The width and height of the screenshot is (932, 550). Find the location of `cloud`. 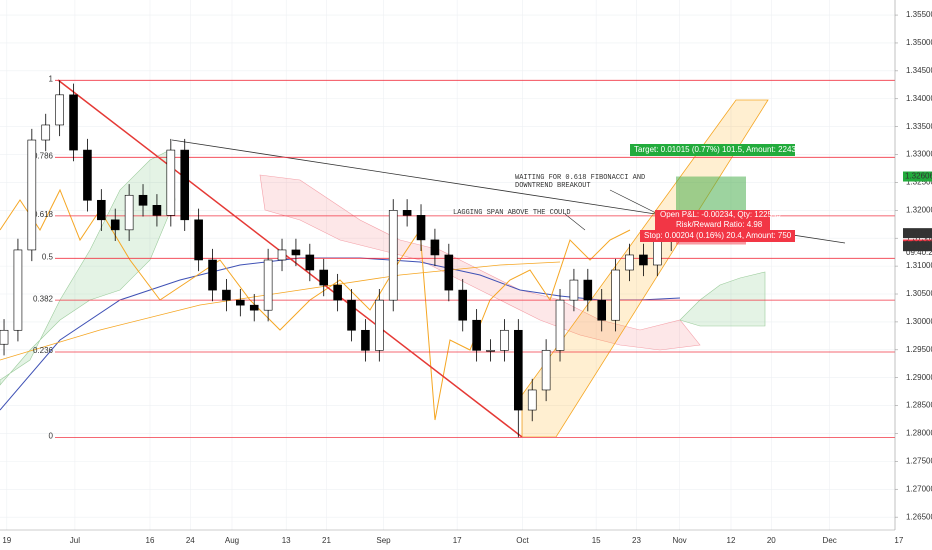

cloud is located at coordinates (722, 299).